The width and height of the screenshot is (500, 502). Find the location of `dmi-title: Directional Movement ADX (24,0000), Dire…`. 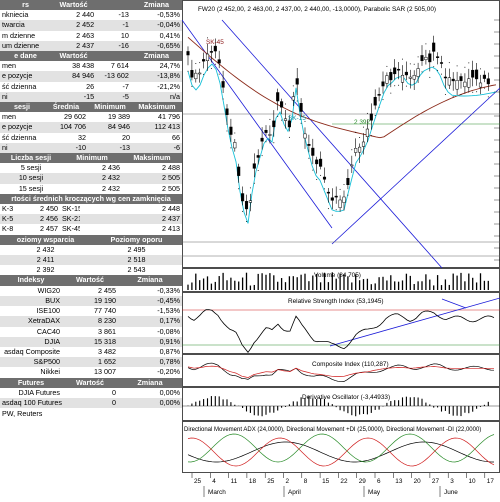

dmi-title: Directional Movement ADX (24,0000), Dire… is located at coordinates (332, 430).